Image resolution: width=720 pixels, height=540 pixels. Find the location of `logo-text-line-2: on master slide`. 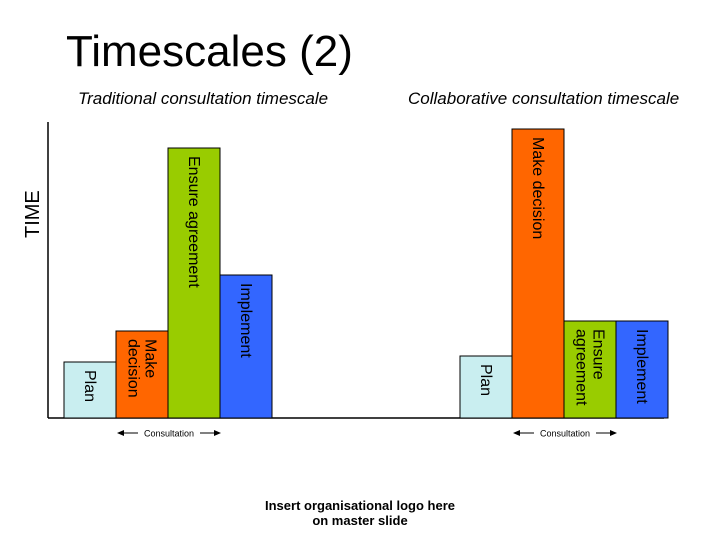

logo-text-line-2: on master slide is located at coordinates (360, 520).